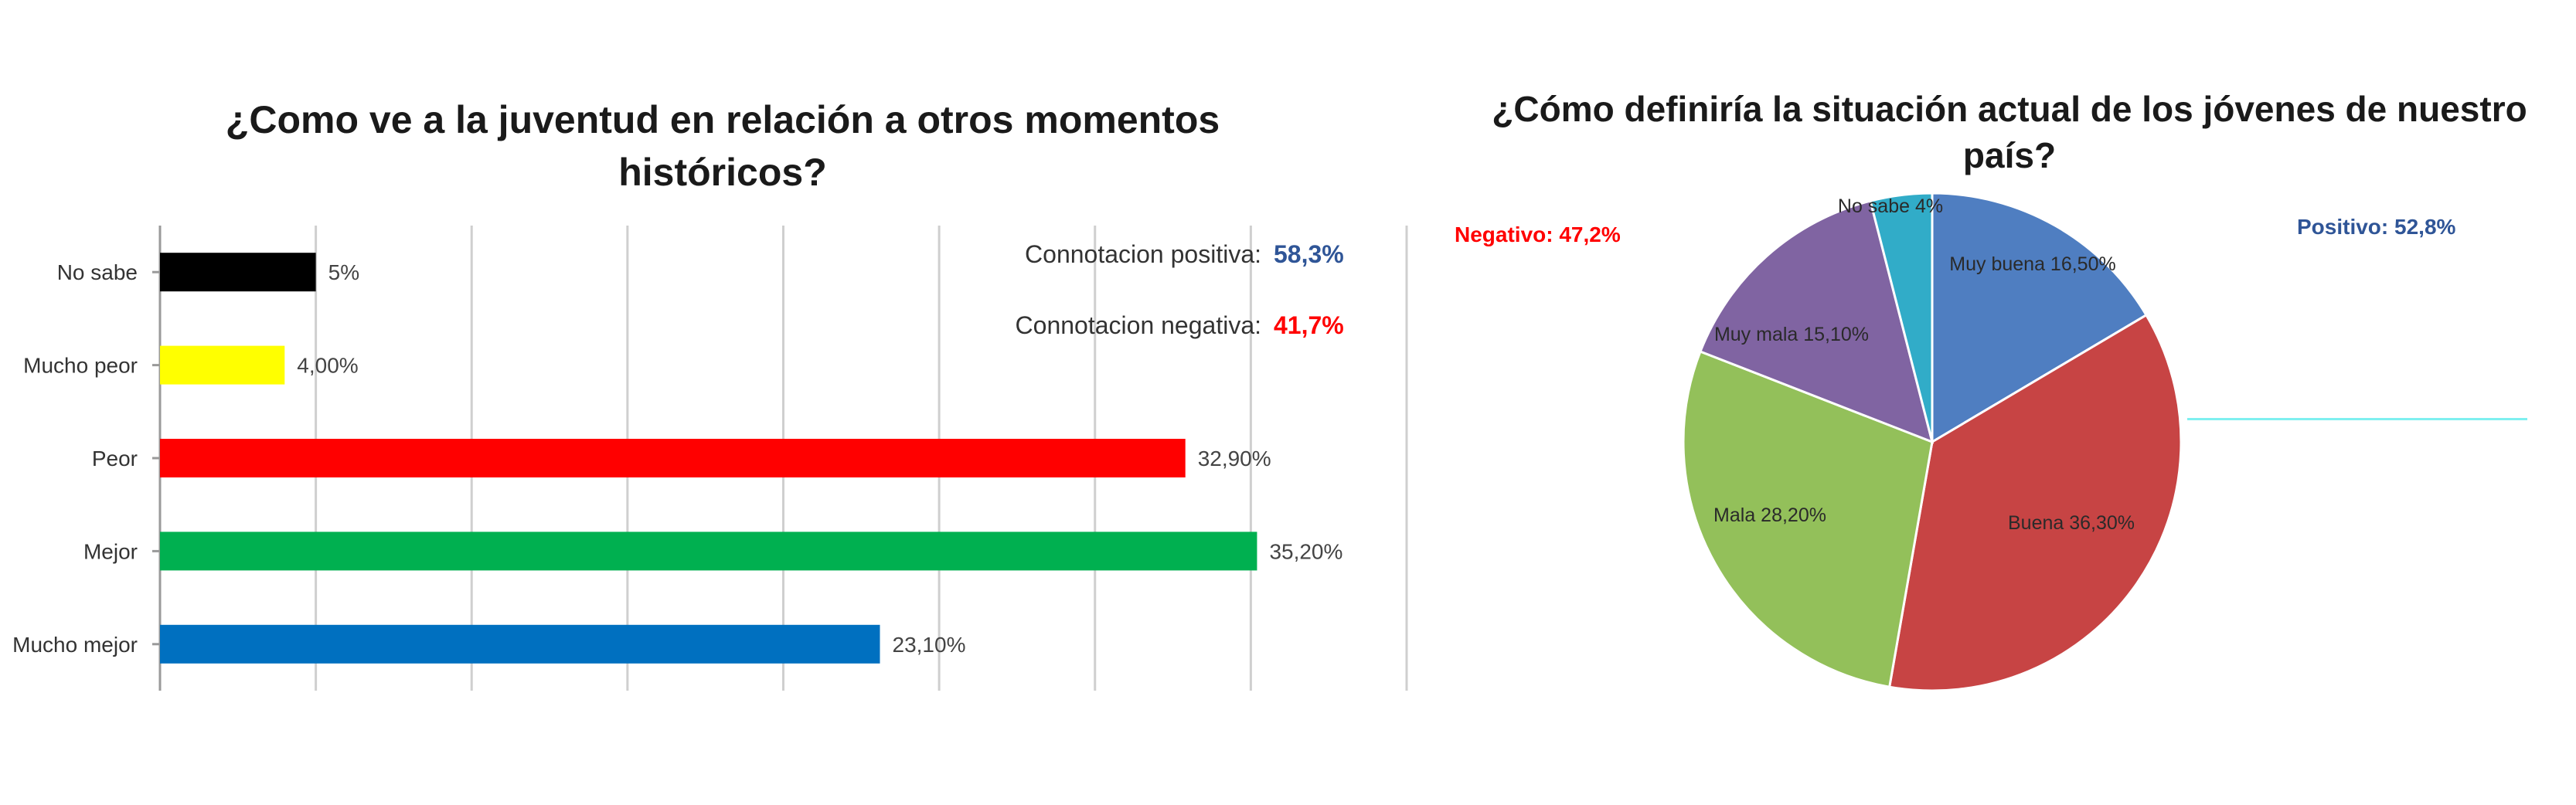 Image resolution: width=2576 pixels, height=805 pixels. Describe the element at coordinates (80, 366) in the screenshot. I see `category-label: Mucho peor` at that location.